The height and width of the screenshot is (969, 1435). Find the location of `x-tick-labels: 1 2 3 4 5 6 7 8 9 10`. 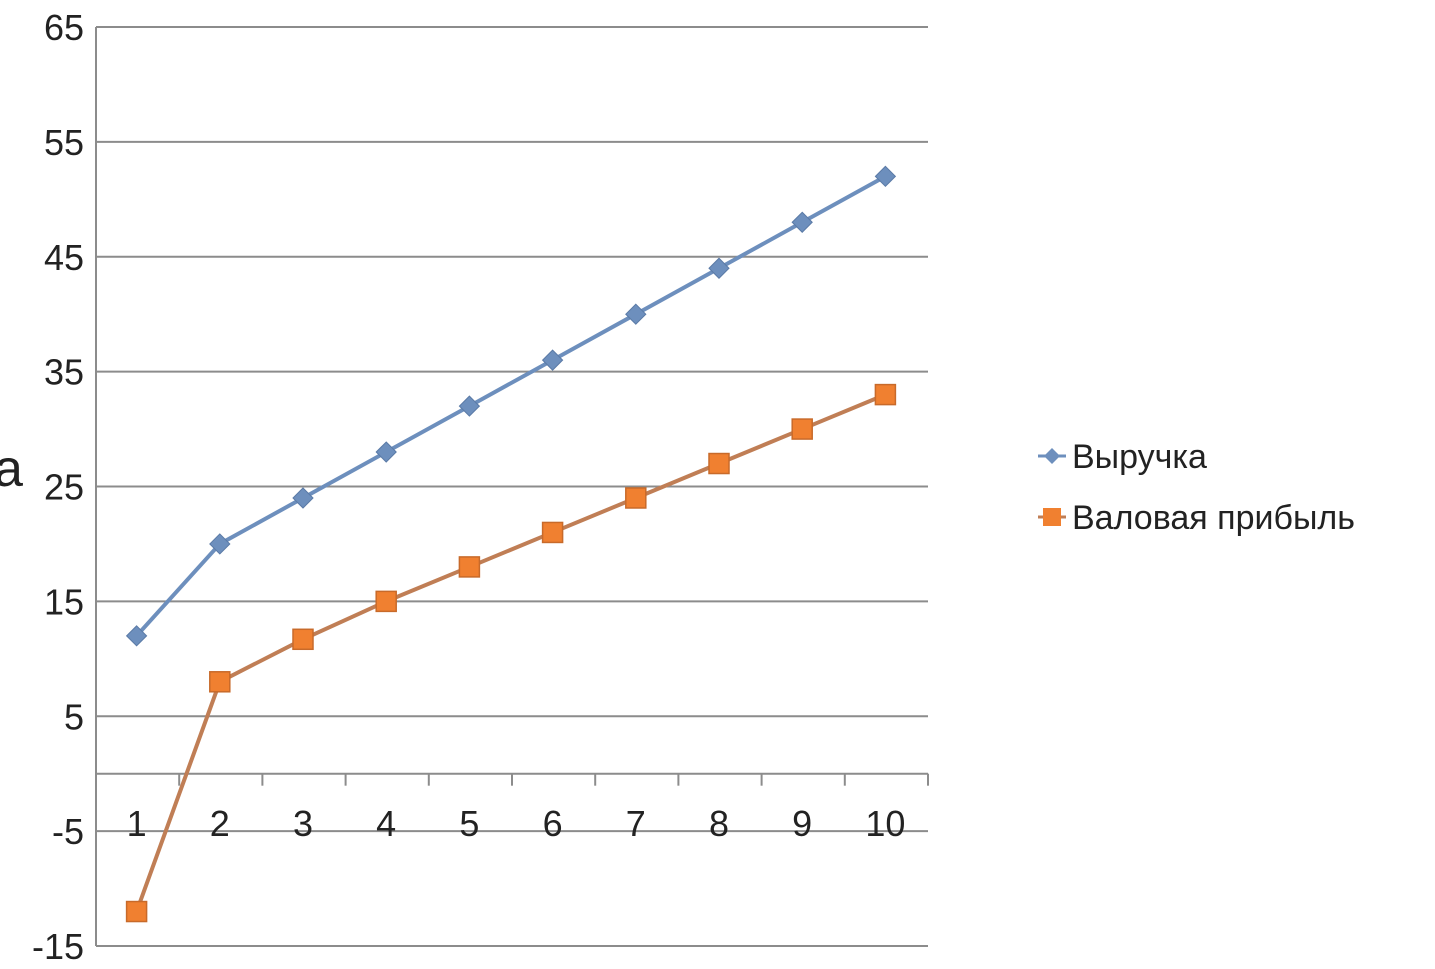

x-tick-labels: 1 2 3 4 5 6 7 8 9 10 is located at coordinates (516, 823).